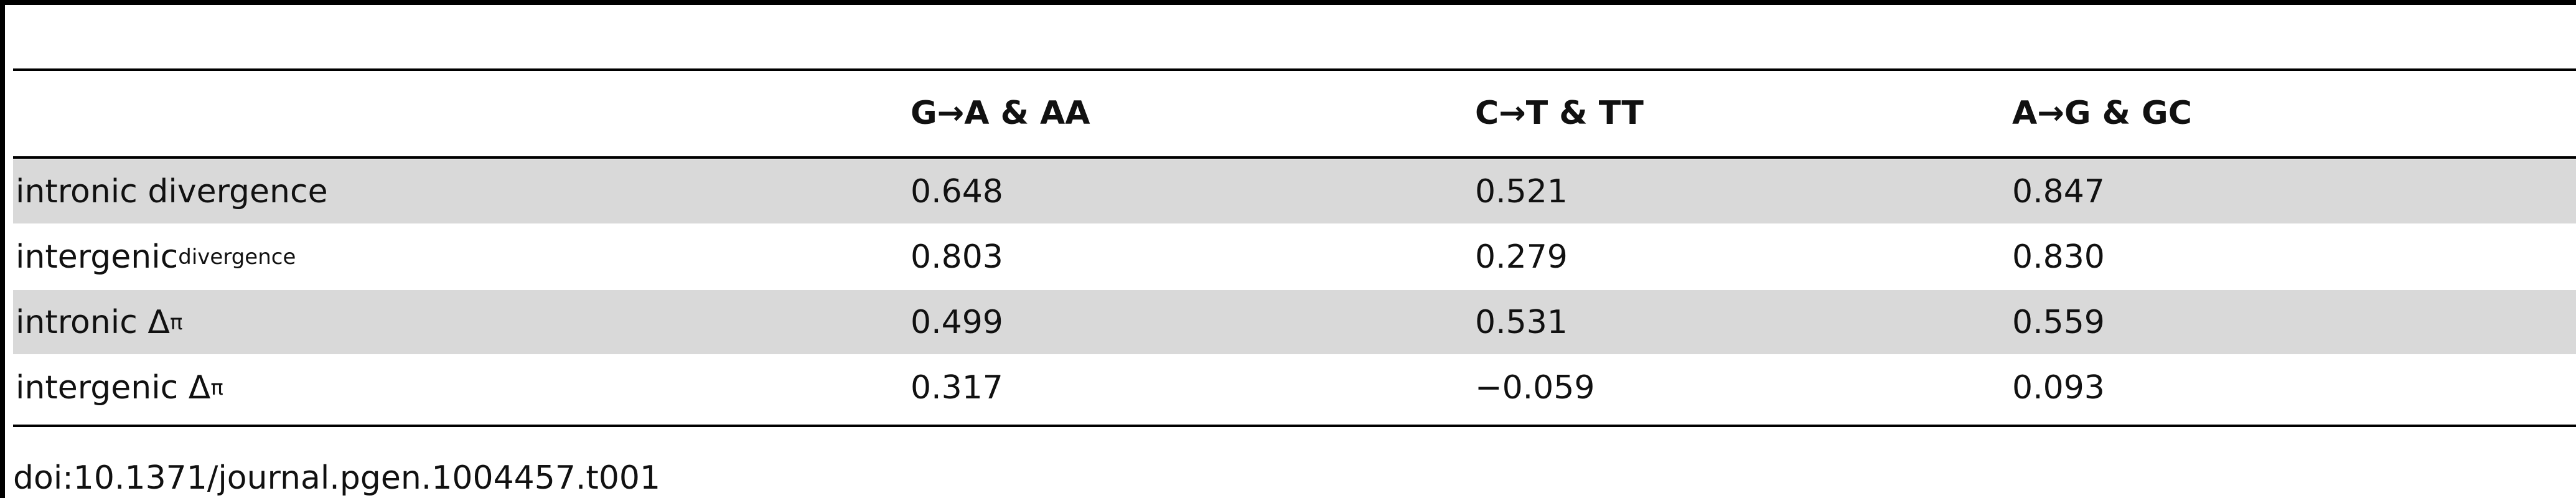 The height and width of the screenshot is (498, 2576). What do you see at coordinates (1294, 69) in the screenshot?
I see `header-top-rule` at bounding box center [1294, 69].